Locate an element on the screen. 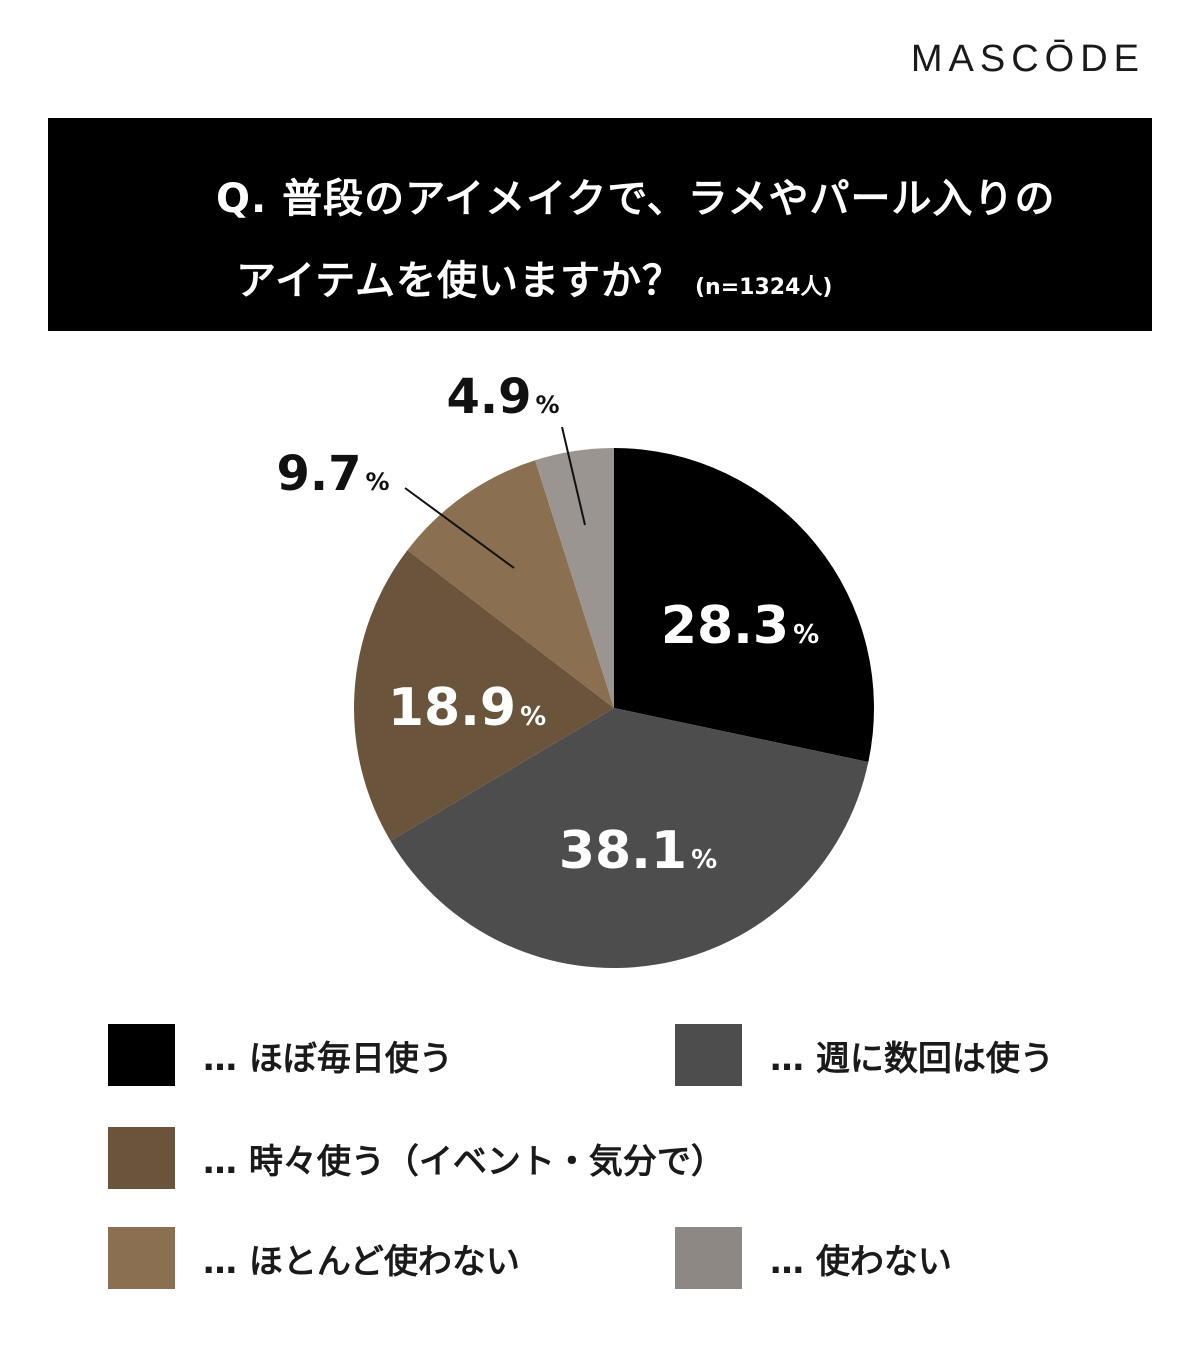 The width and height of the screenshot is (1200, 1350). legend-item-sometimes: … 時々使う（イベント・気分で） is located at coordinates (416, 1158).